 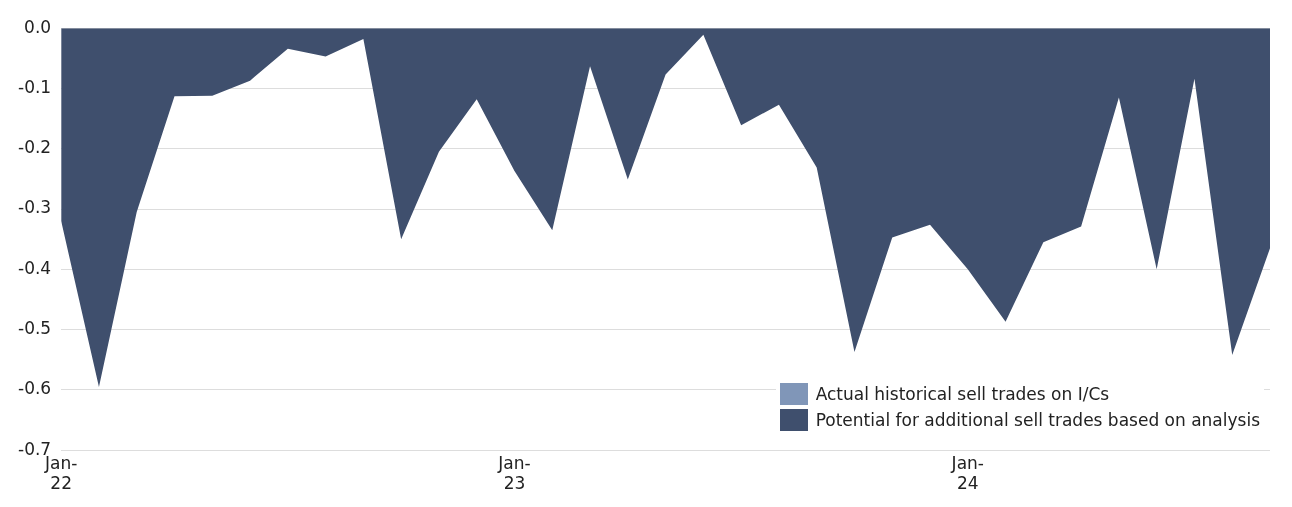 I want to click on x-tick-label: Jan-24, so click(x=967, y=473).